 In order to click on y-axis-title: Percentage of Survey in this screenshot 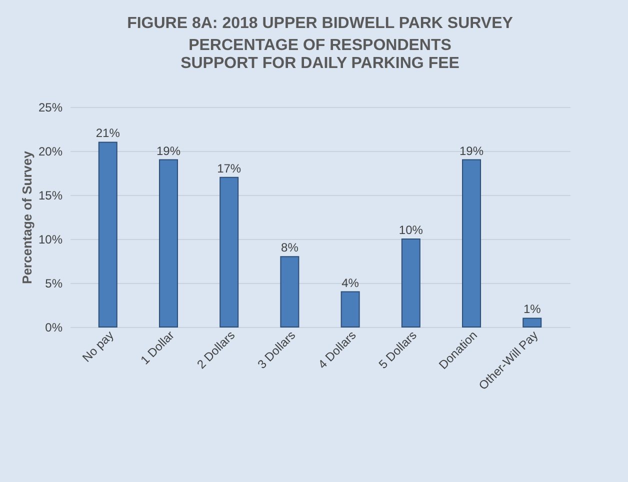, I will do `click(26, 217)`.